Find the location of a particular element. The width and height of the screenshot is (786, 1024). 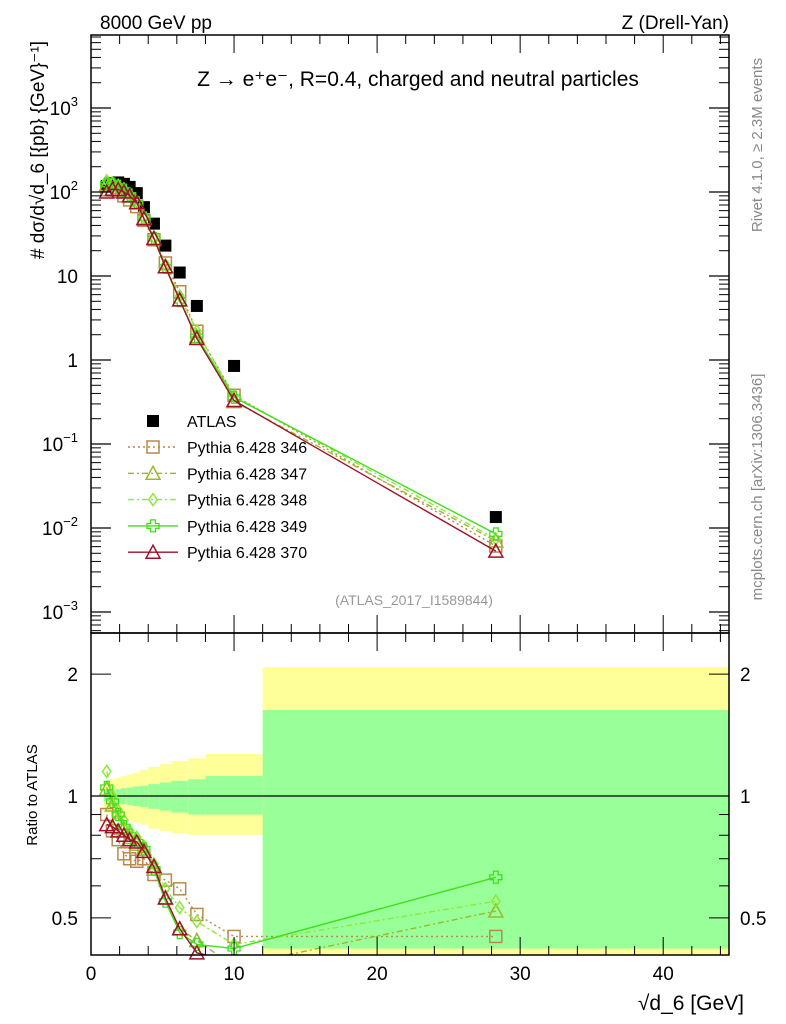

legend-entry: ATLAS is located at coordinates (192, 422).